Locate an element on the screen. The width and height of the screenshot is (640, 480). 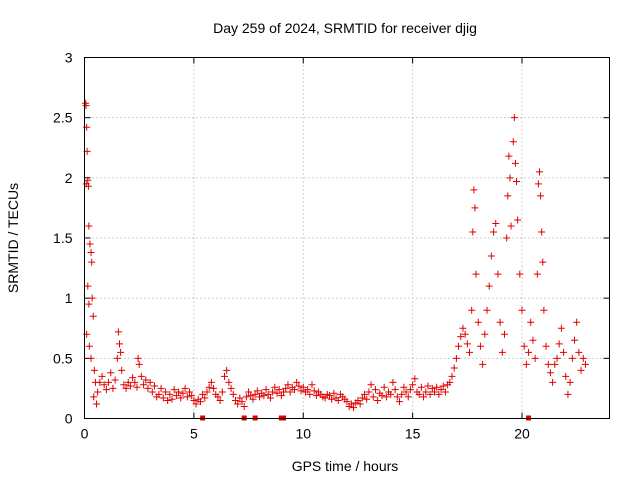
y-axis-label: SRMTID / TECUs is located at coordinates (13, 238).